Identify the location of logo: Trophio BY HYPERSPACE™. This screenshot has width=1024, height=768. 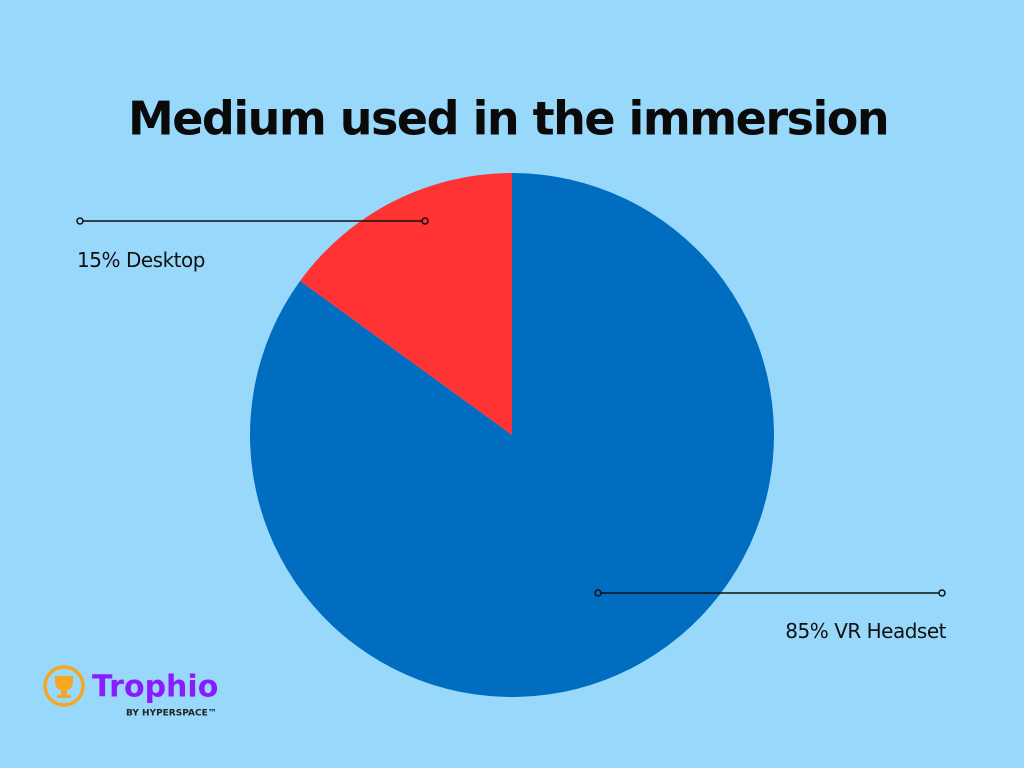
(130, 692).